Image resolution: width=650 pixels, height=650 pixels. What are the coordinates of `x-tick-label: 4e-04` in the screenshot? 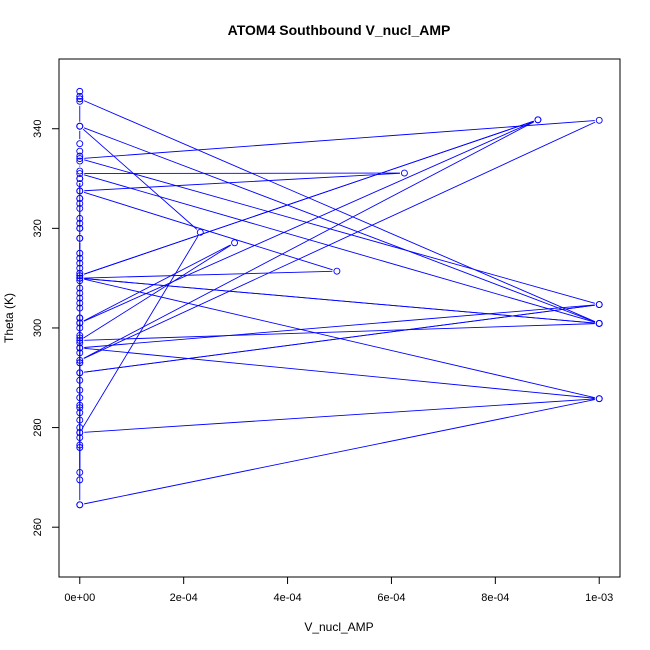 It's located at (287, 598).